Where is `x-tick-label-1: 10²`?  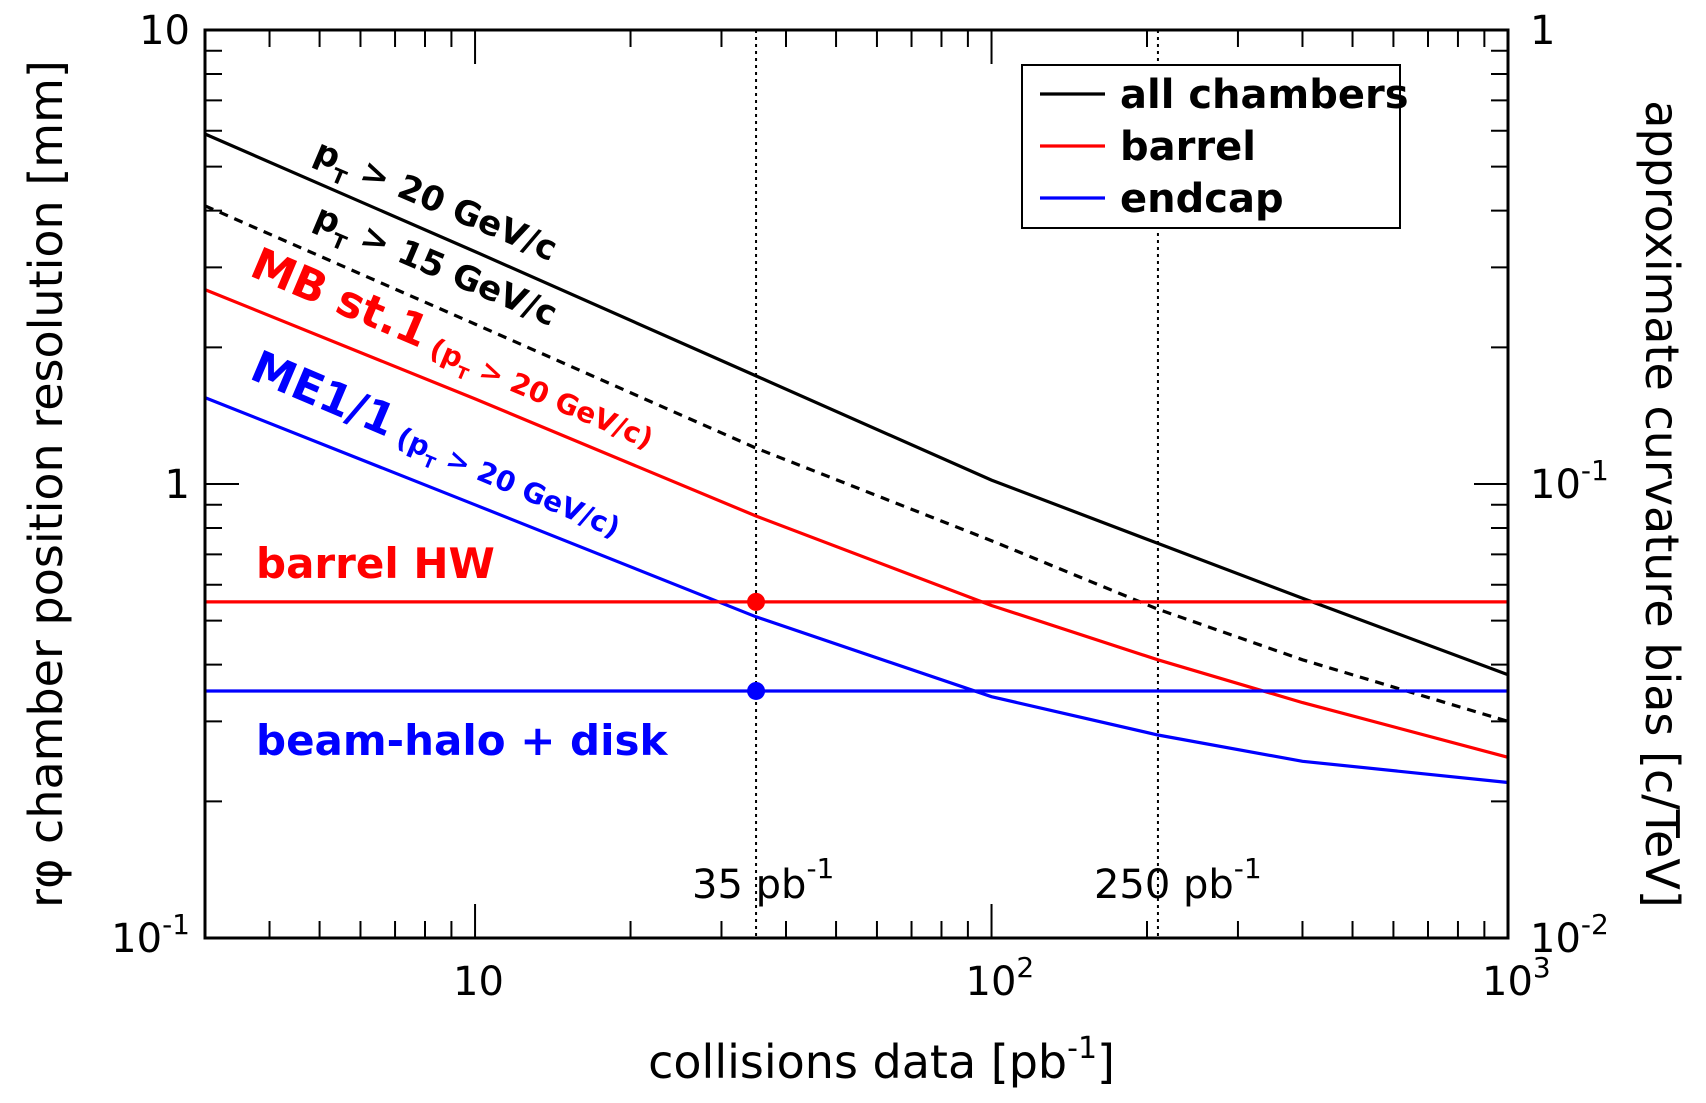 x-tick-label-1: 10² is located at coordinates (1000, 978).